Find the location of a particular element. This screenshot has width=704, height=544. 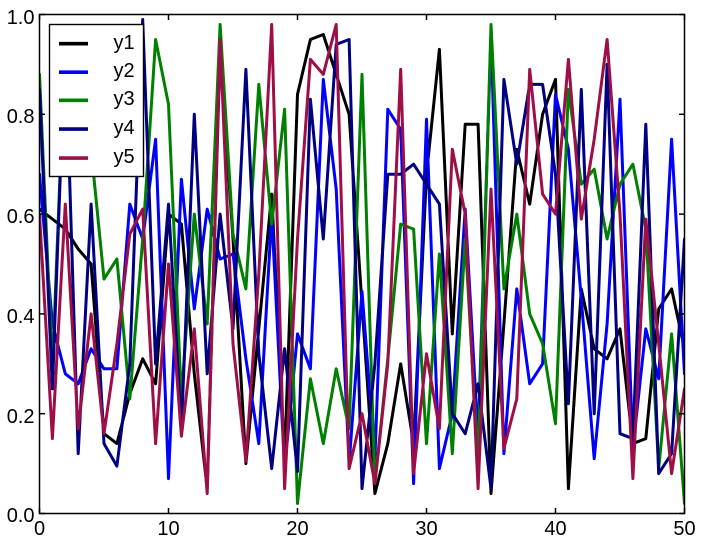

svg-text: 1.0 is located at coordinates (21, 18).